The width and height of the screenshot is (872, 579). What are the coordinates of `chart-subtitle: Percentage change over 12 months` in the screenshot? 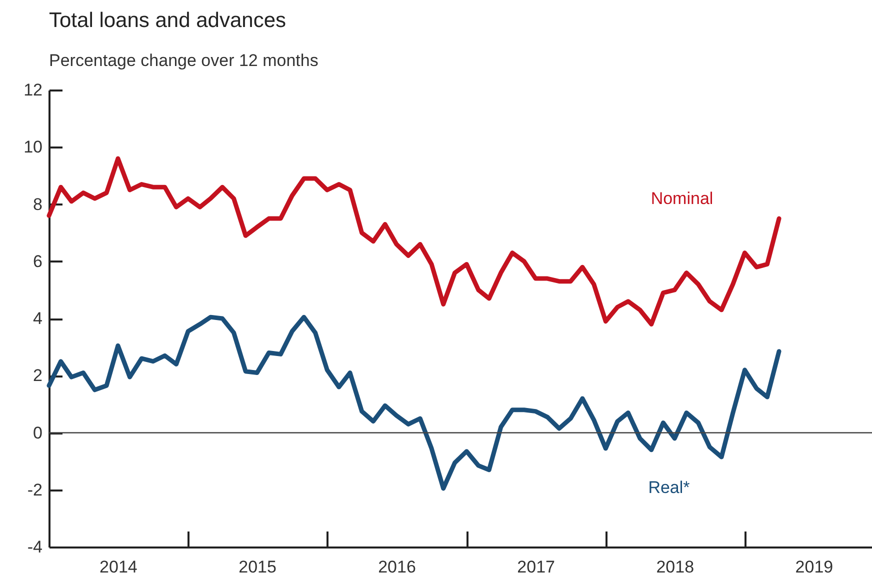 It's located at (183, 60).